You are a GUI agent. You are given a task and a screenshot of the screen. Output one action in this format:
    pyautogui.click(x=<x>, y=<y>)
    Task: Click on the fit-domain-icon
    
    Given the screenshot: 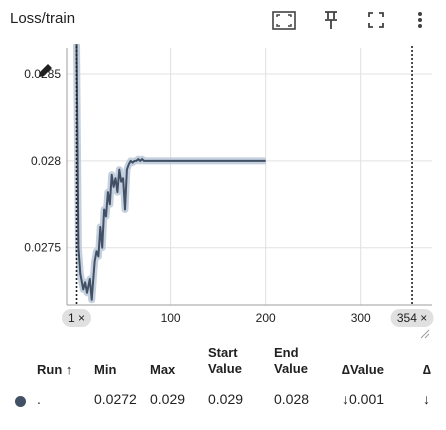 What is the action you would take?
    pyautogui.click(x=284, y=20)
    